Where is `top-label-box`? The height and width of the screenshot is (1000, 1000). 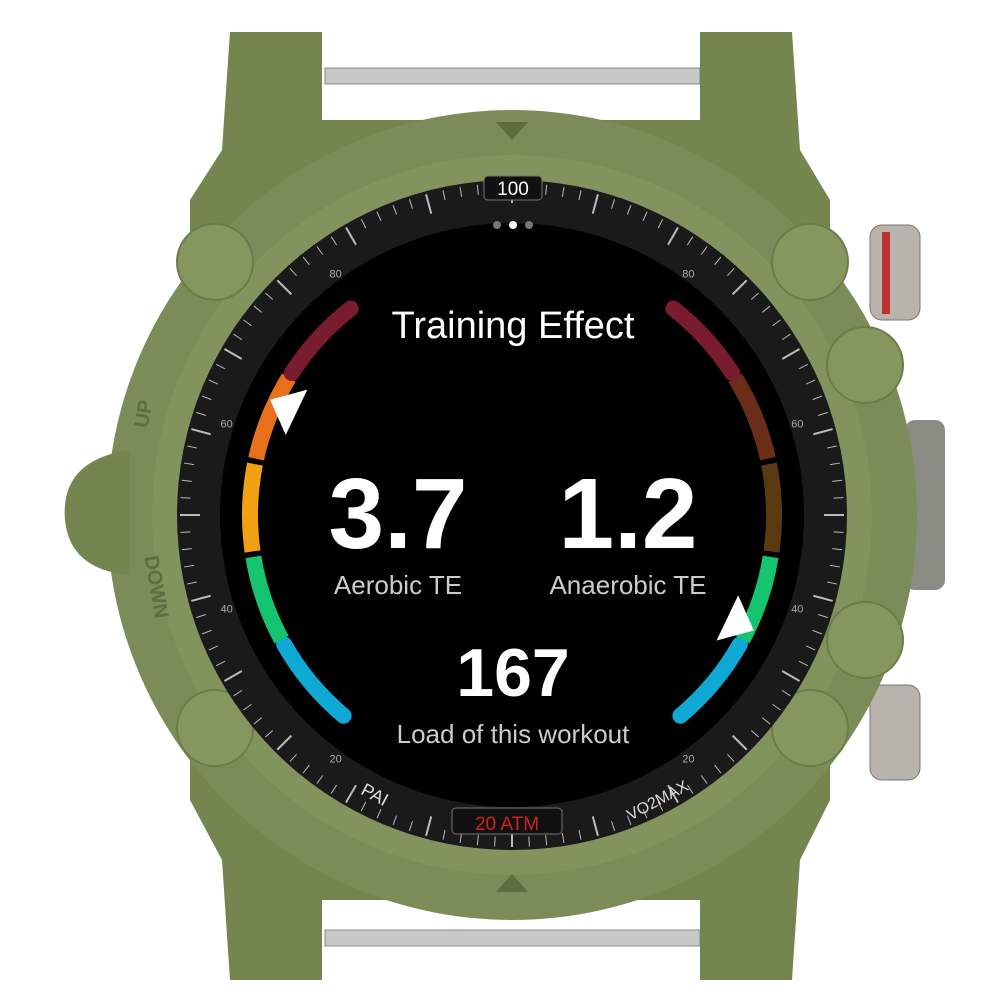
top-label-box is located at coordinates (513, 188).